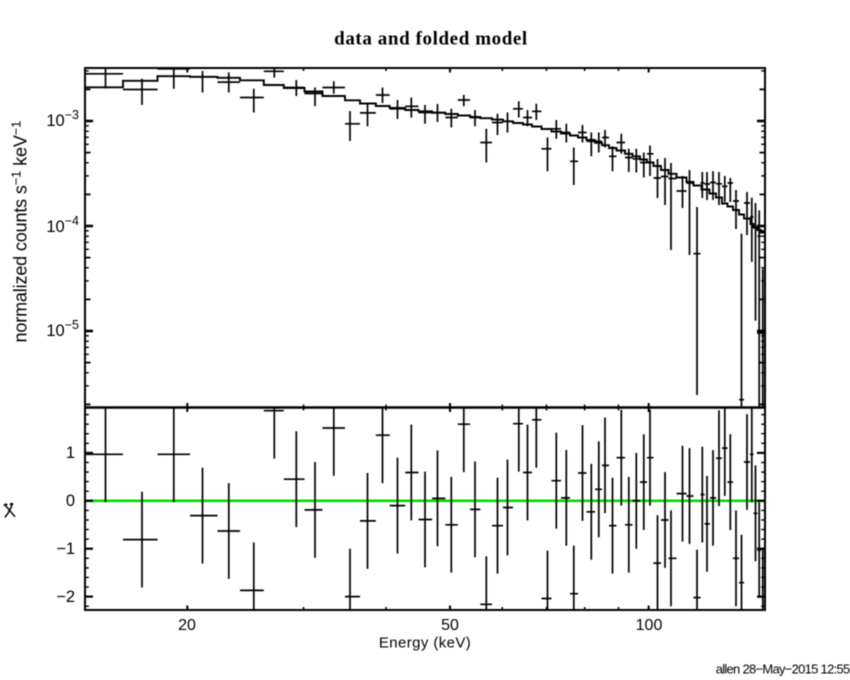 The image size is (850, 680). What do you see at coordinates (187, 625) in the screenshot?
I see `svg-text: 20` at bounding box center [187, 625].